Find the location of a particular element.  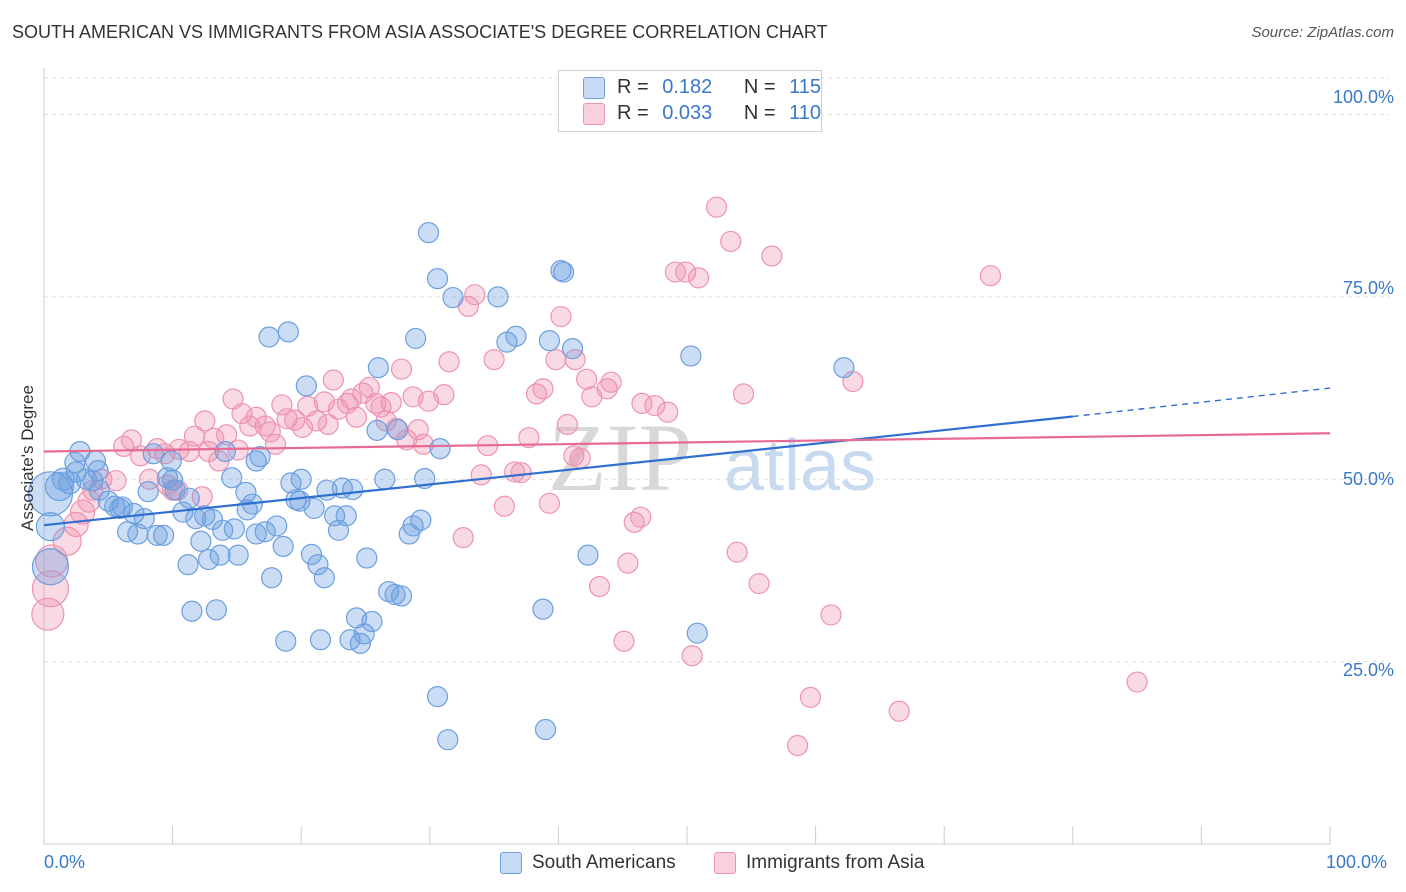

trend-line-south-americans-extension is located at coordinates (1201, 402).